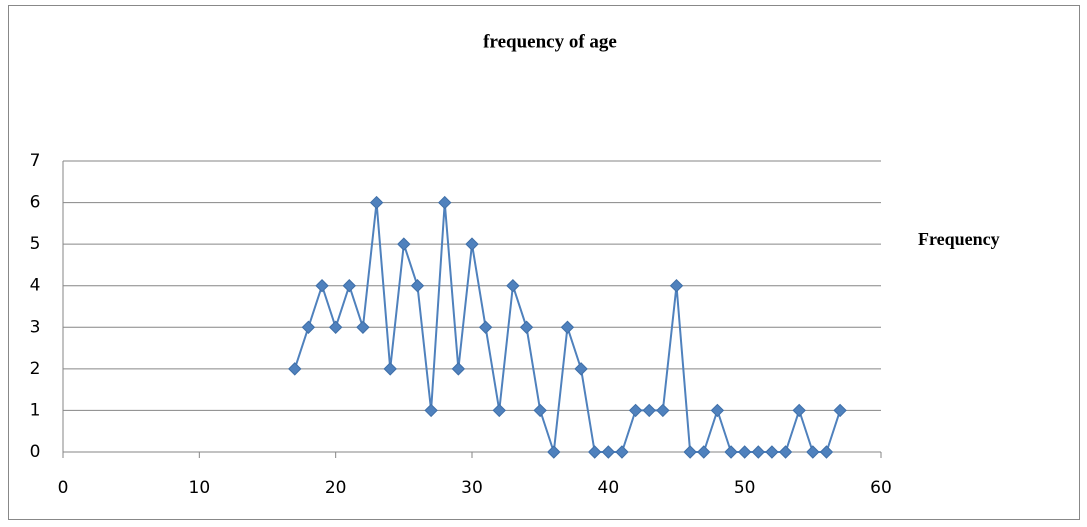  What do you see at coordinates (35, 327) in the screenshot?
I see `y-tick-label: 3` at bounding box center [35, 327].